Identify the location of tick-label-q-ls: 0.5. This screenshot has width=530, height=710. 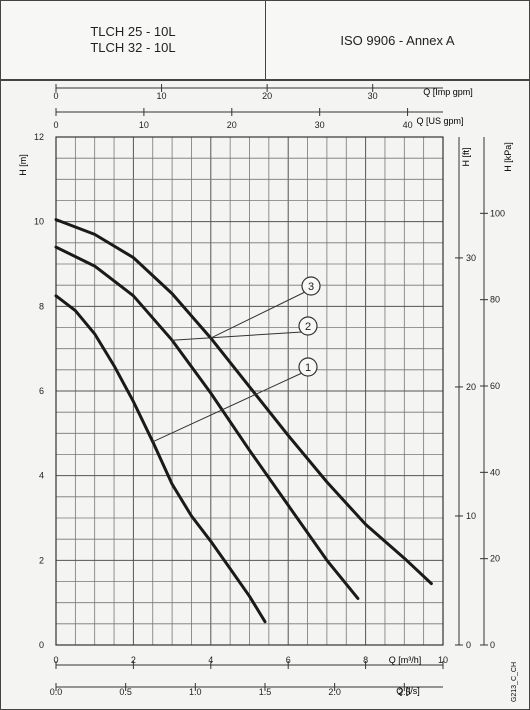
(125, 692).